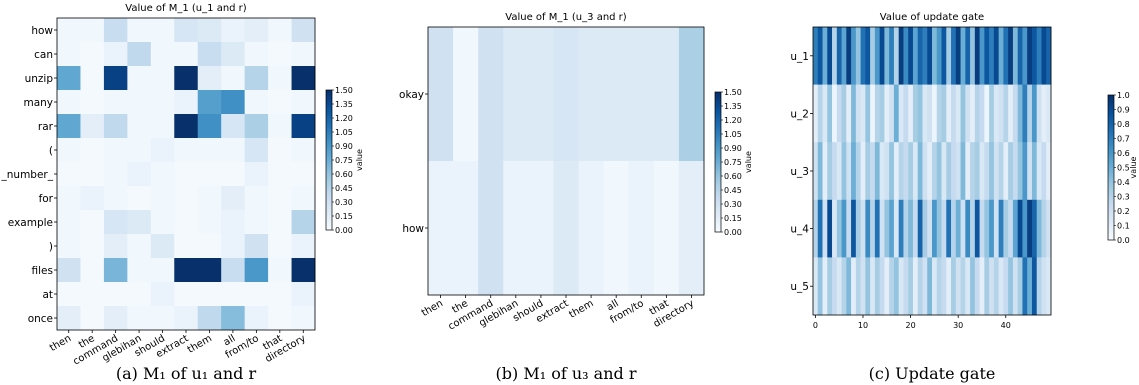 Image resolution: width=1139 pixels, height=385 pixels. I want to click on x-tick-label: all, so click(613, 305).